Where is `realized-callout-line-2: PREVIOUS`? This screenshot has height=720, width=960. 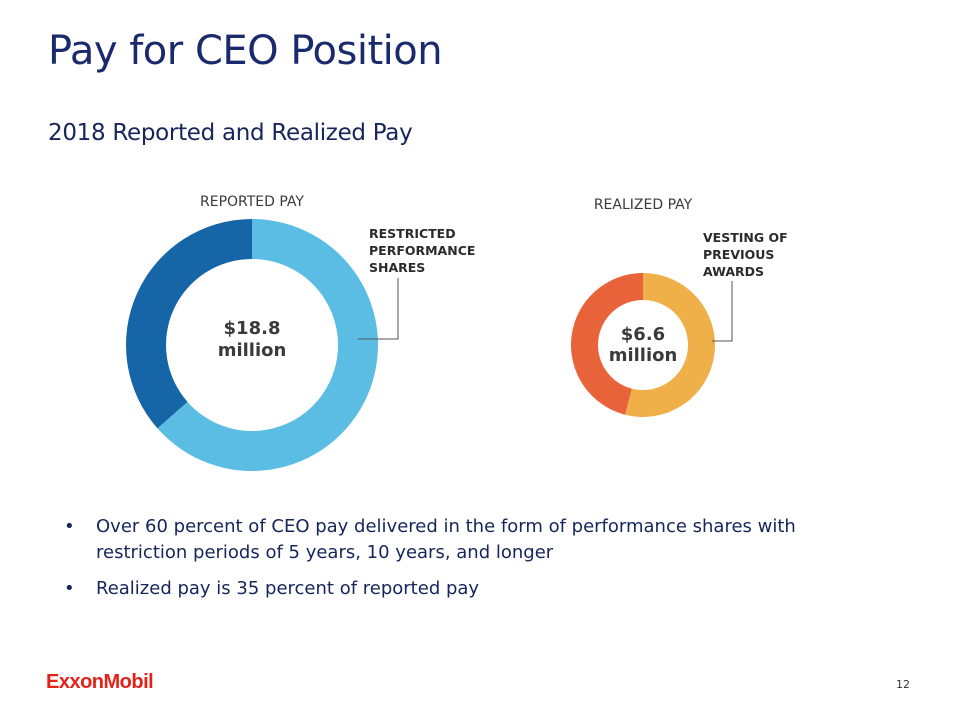
realized-callout-line-2: PREVIOUS is located at coordinates (738, 254).